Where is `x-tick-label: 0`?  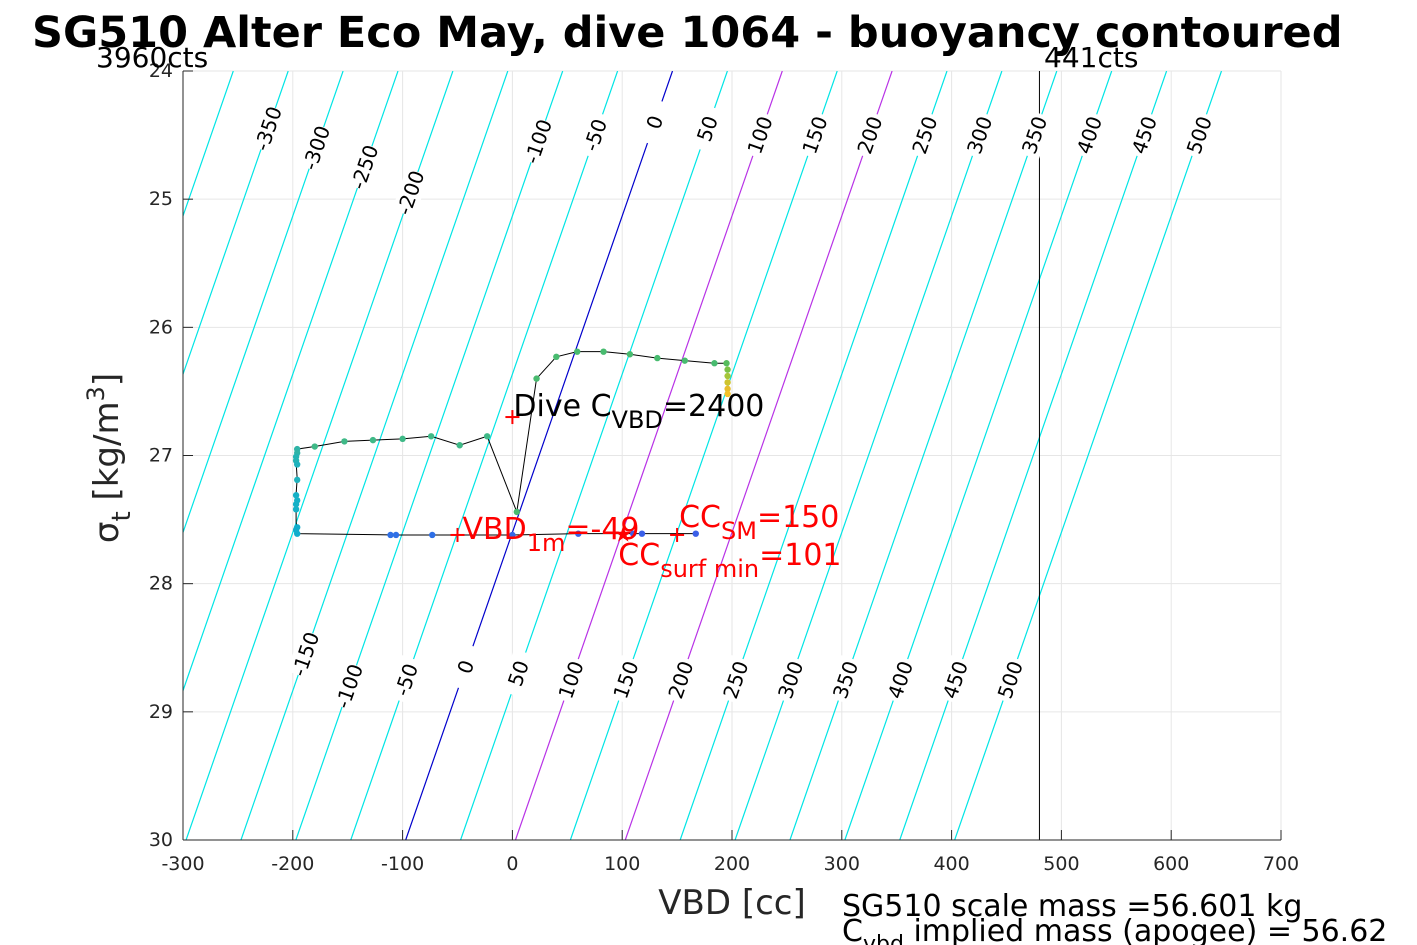
x-tick-label: 0 is located at coordinates (512, 864).